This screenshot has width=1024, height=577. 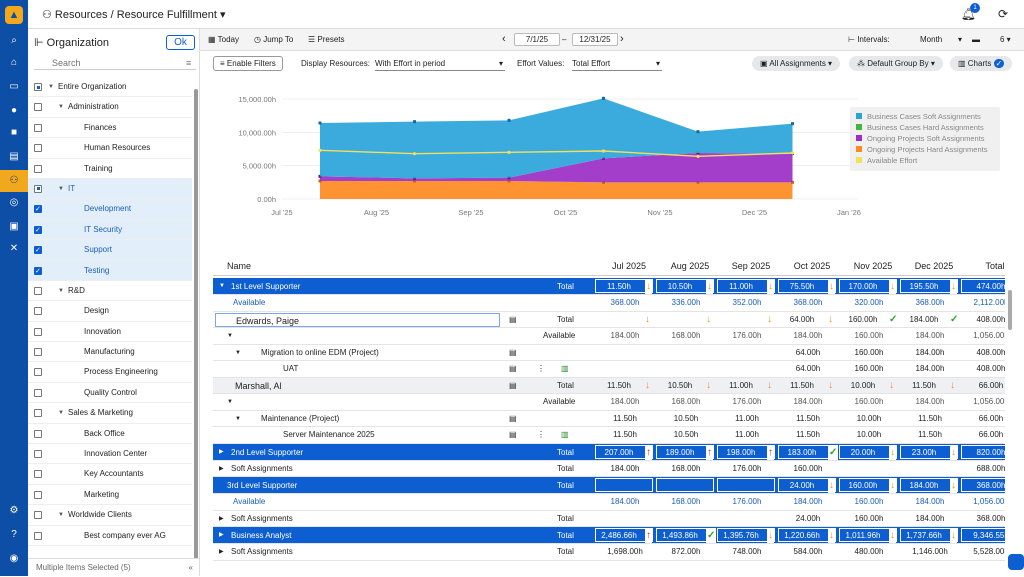 I want to click on start-date-field: 7/1/25, so click(x=537, y=39).